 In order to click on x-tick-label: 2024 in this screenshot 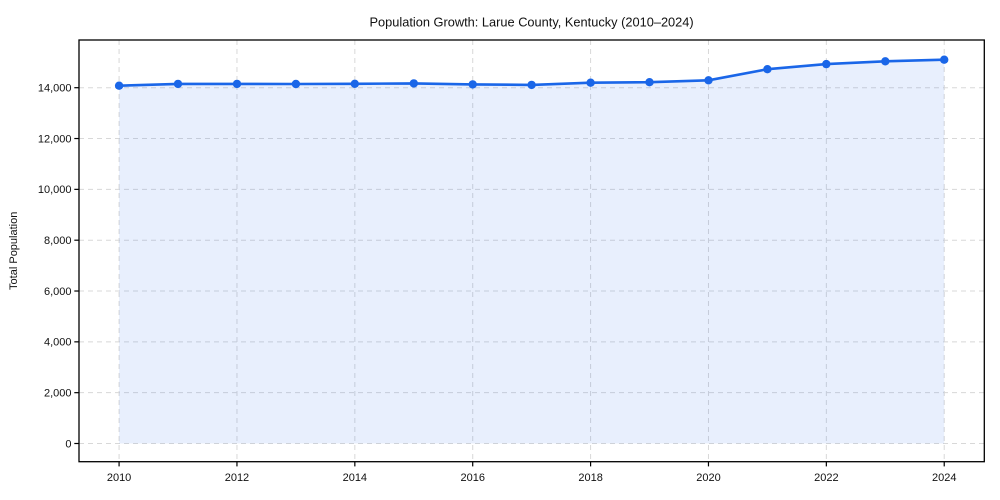, I will do `click(944, 478)`.